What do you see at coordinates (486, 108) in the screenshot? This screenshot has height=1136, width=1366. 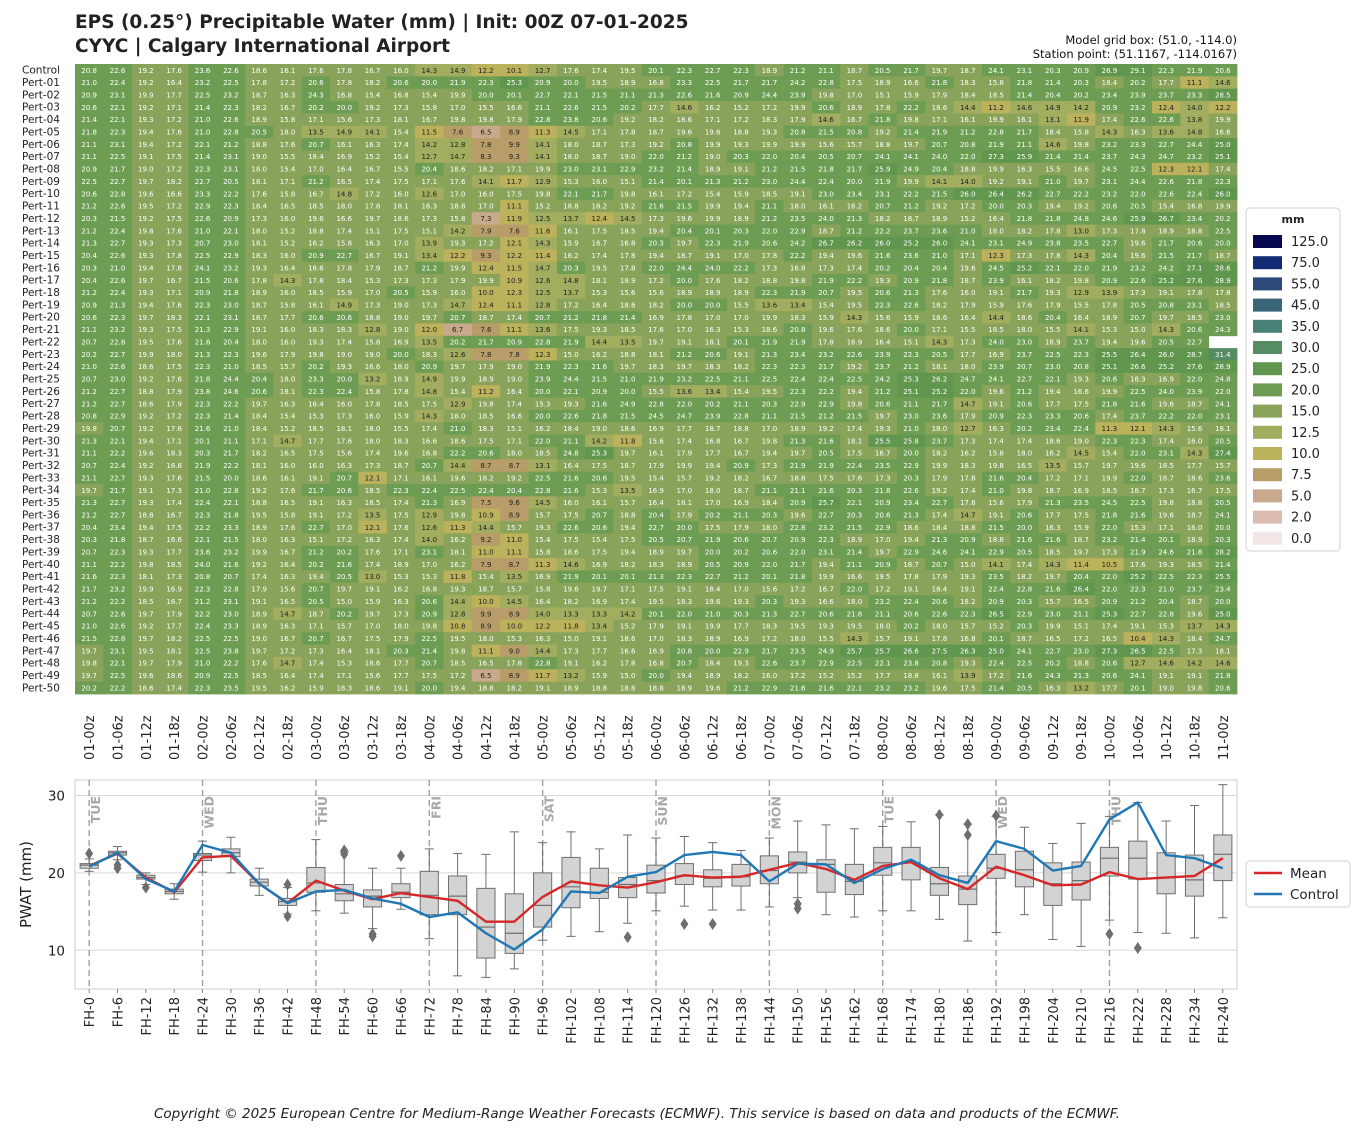 I see `cell-value-label: 15.5` at bounding box center [486, 108].